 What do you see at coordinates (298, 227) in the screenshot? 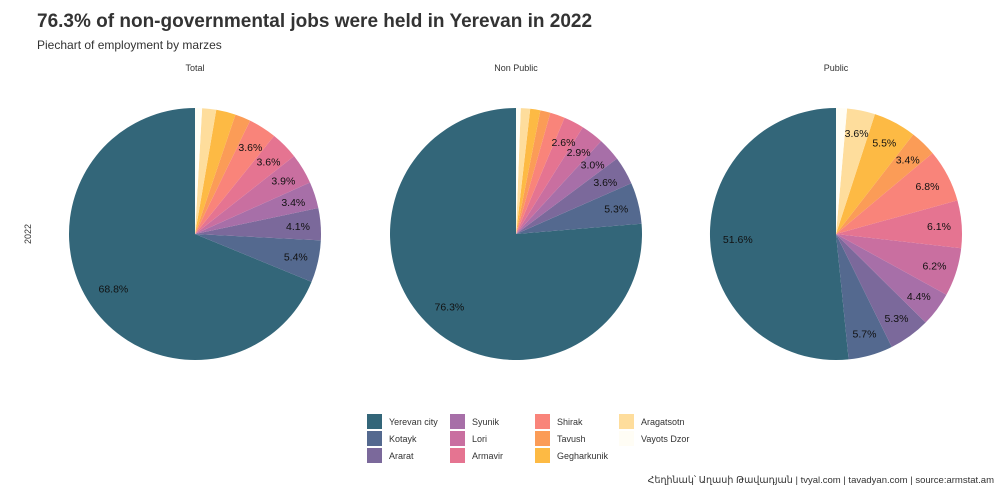
I see `slice-label: 4.1%` at bounding box center [298, 227].